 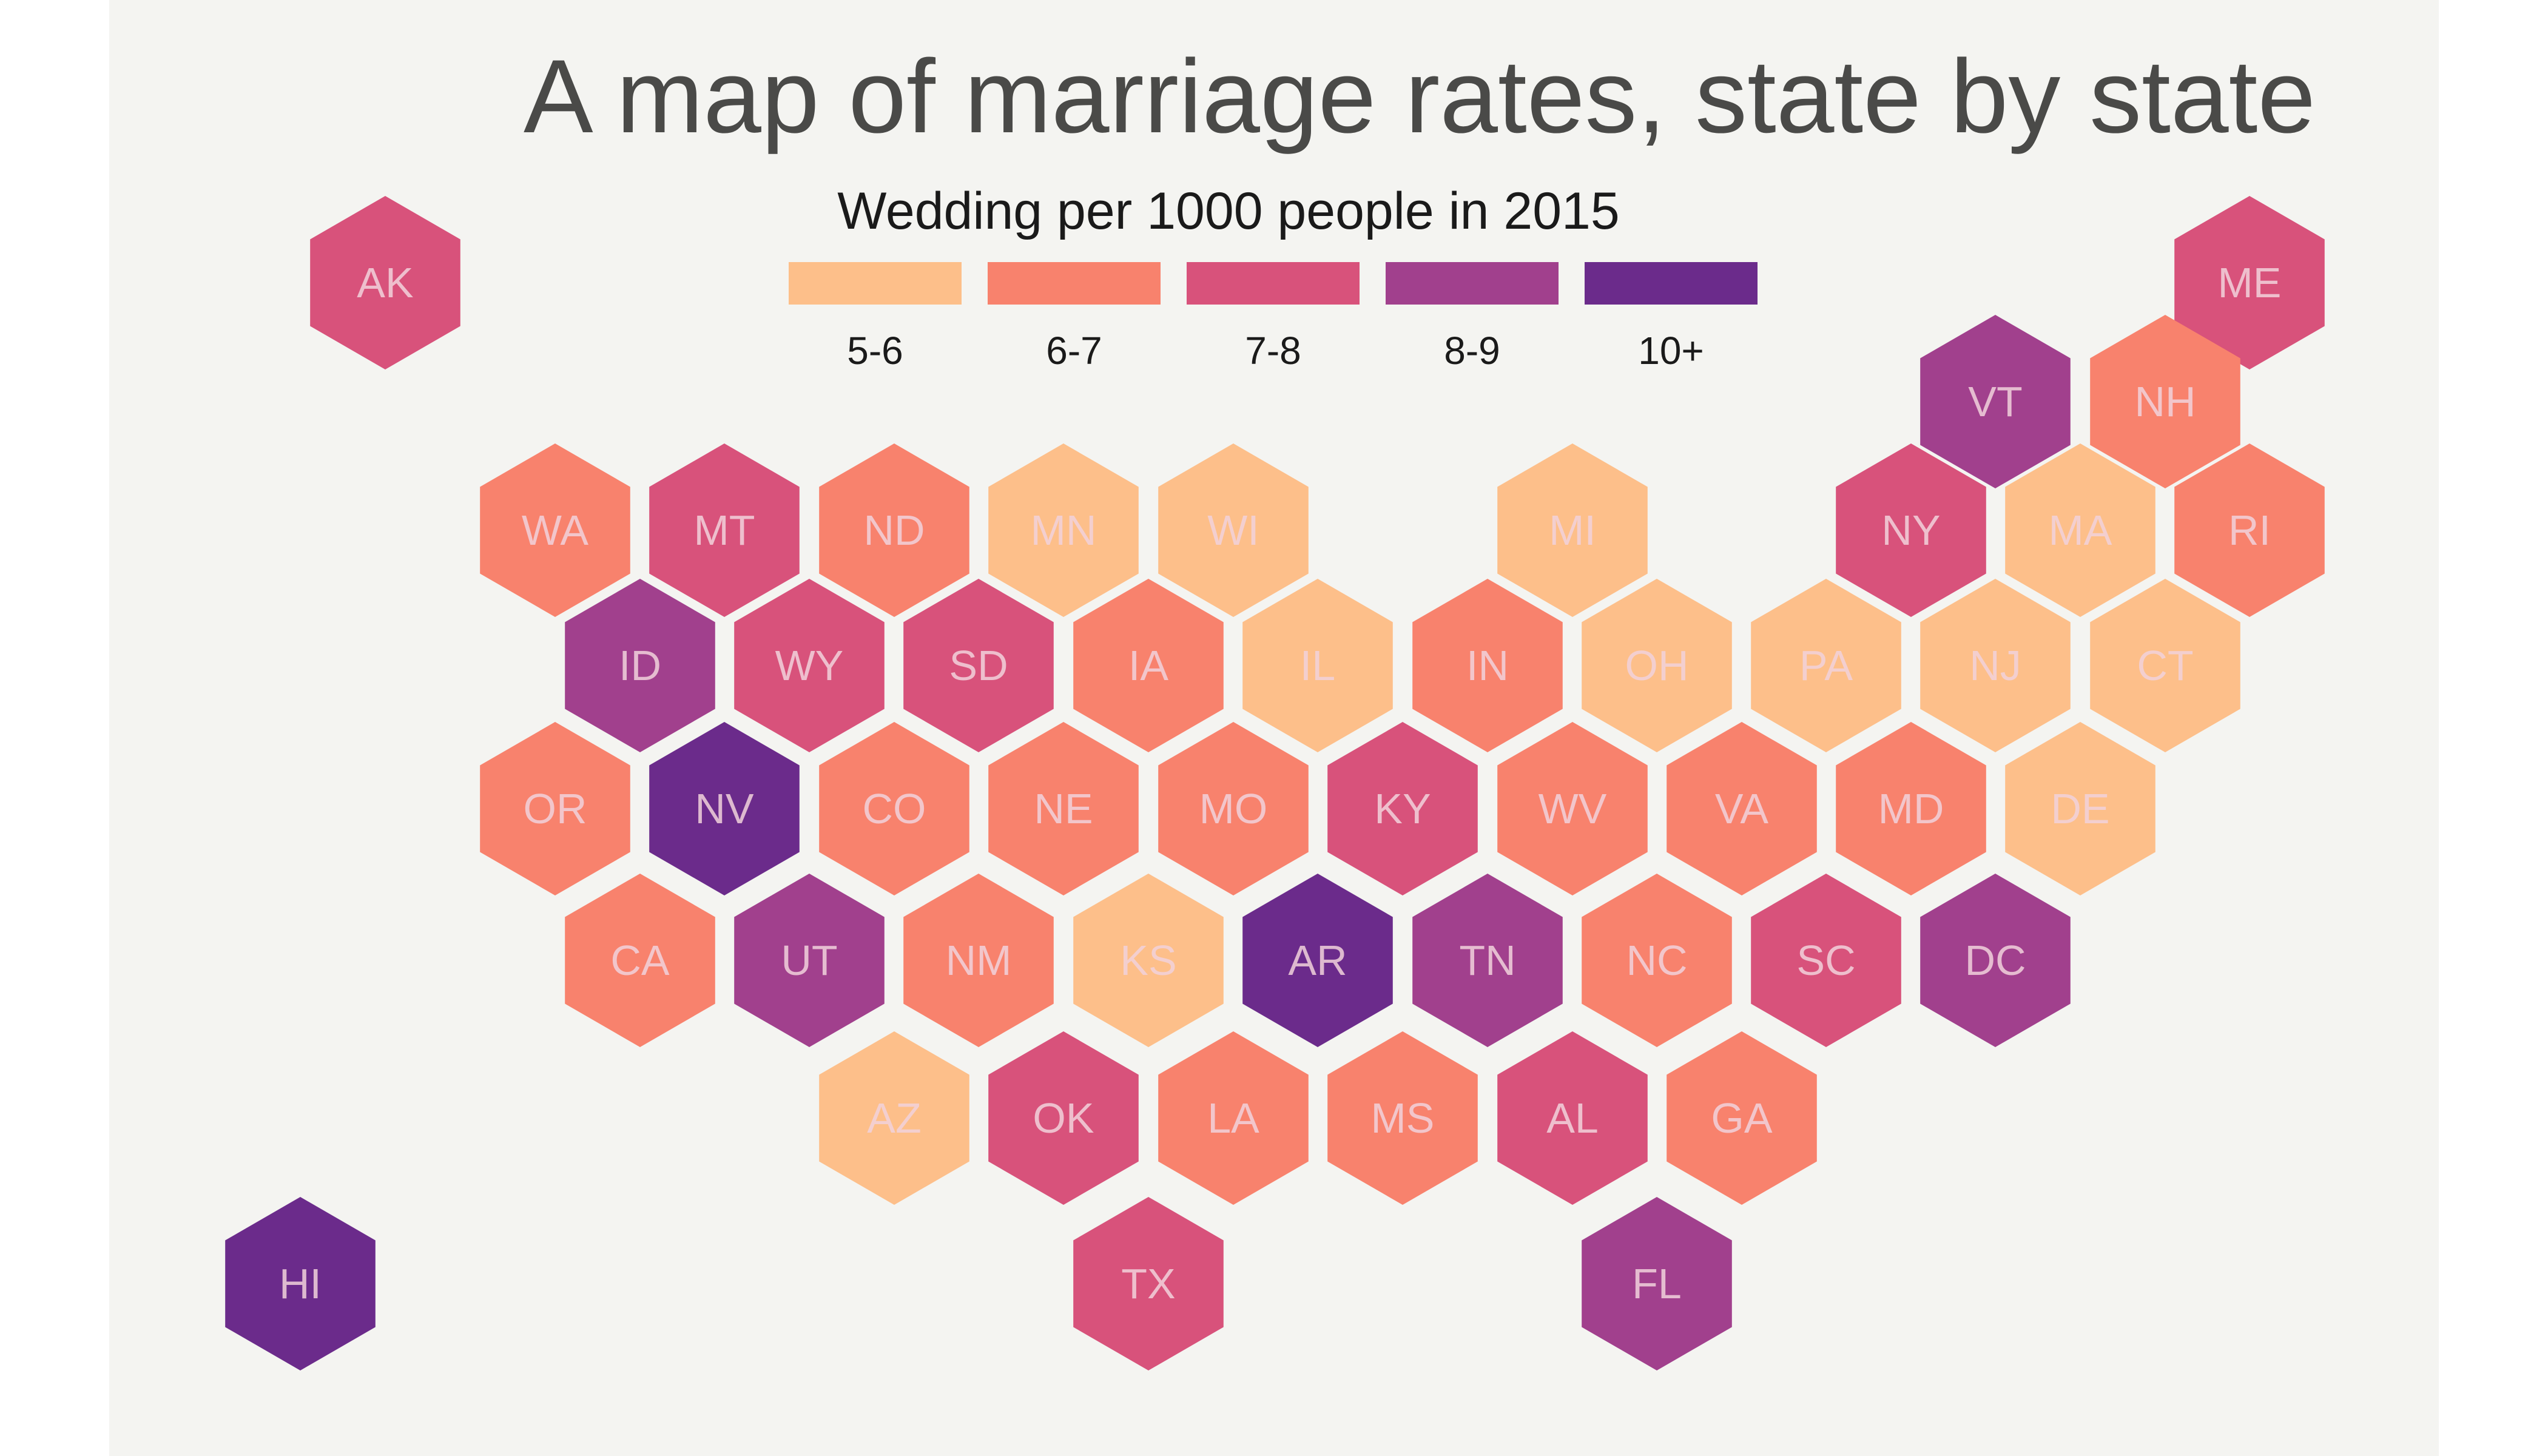 What do you see at coordinates (1671, 283) in the screenshot?
I see `legend-swatch-10+` at bounding box center [1671, 283].